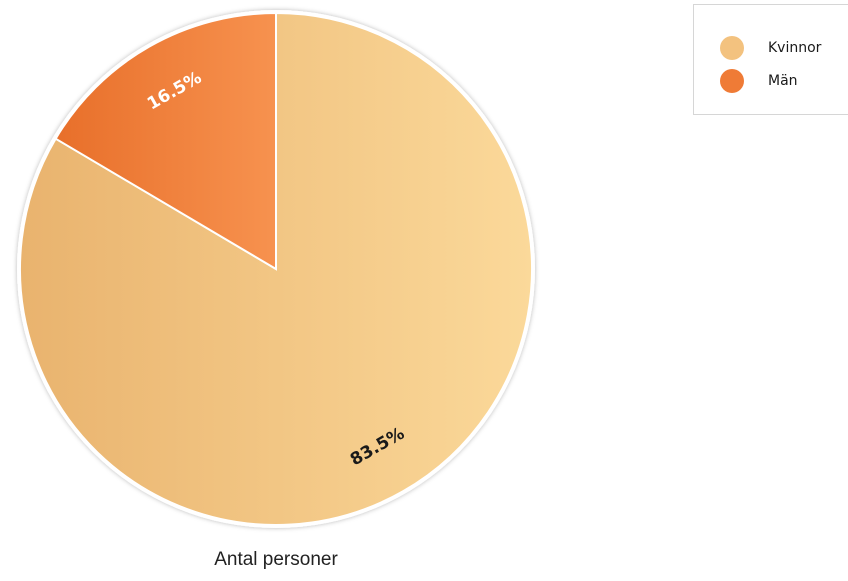 The image size is (848, 581). Describe the element at coordinates (276, 559) in the screenshot. I see `x-axis-label: Antal personer` at that location.